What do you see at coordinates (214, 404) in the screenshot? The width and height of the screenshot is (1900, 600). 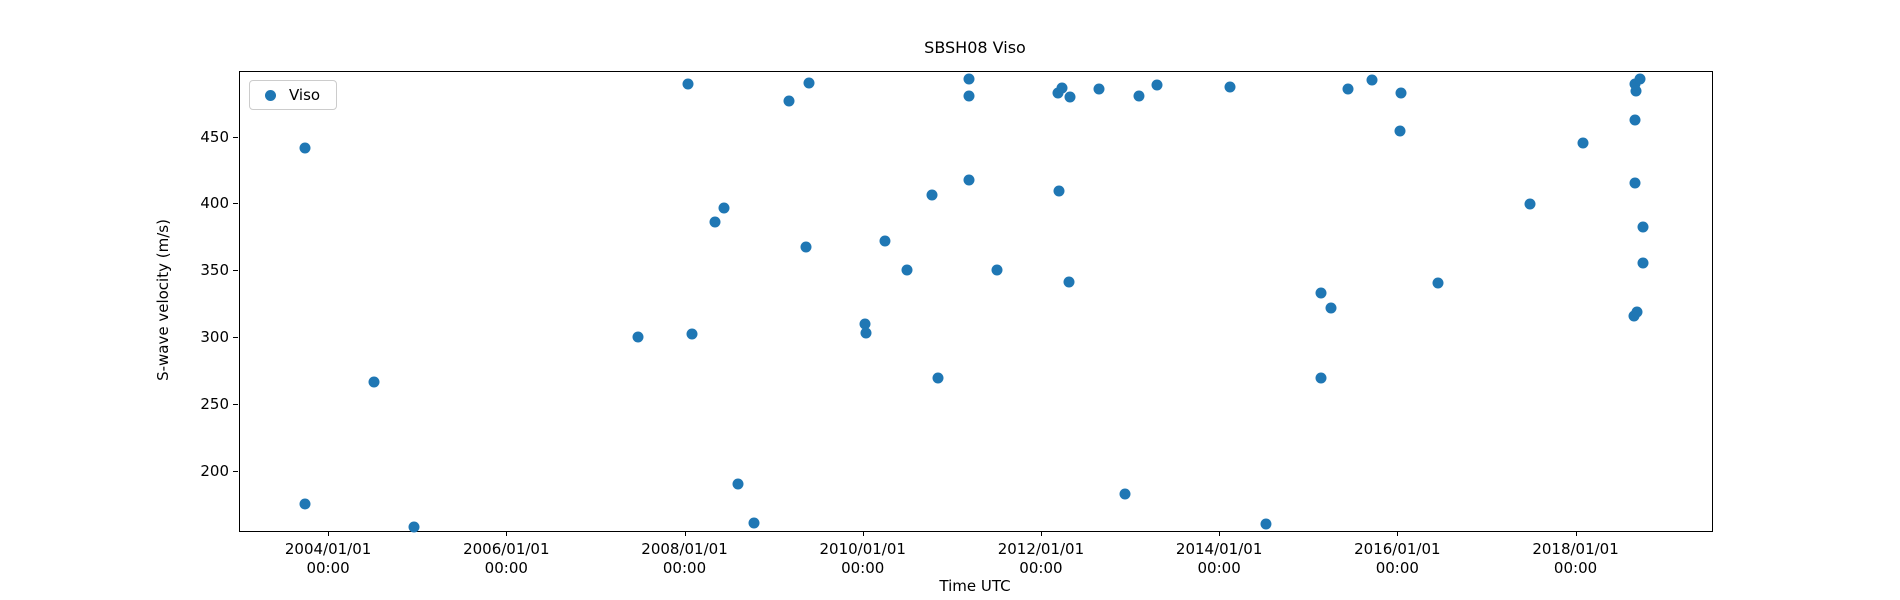 I see `y-tick-label: 250` at bounding box center [214, 404].